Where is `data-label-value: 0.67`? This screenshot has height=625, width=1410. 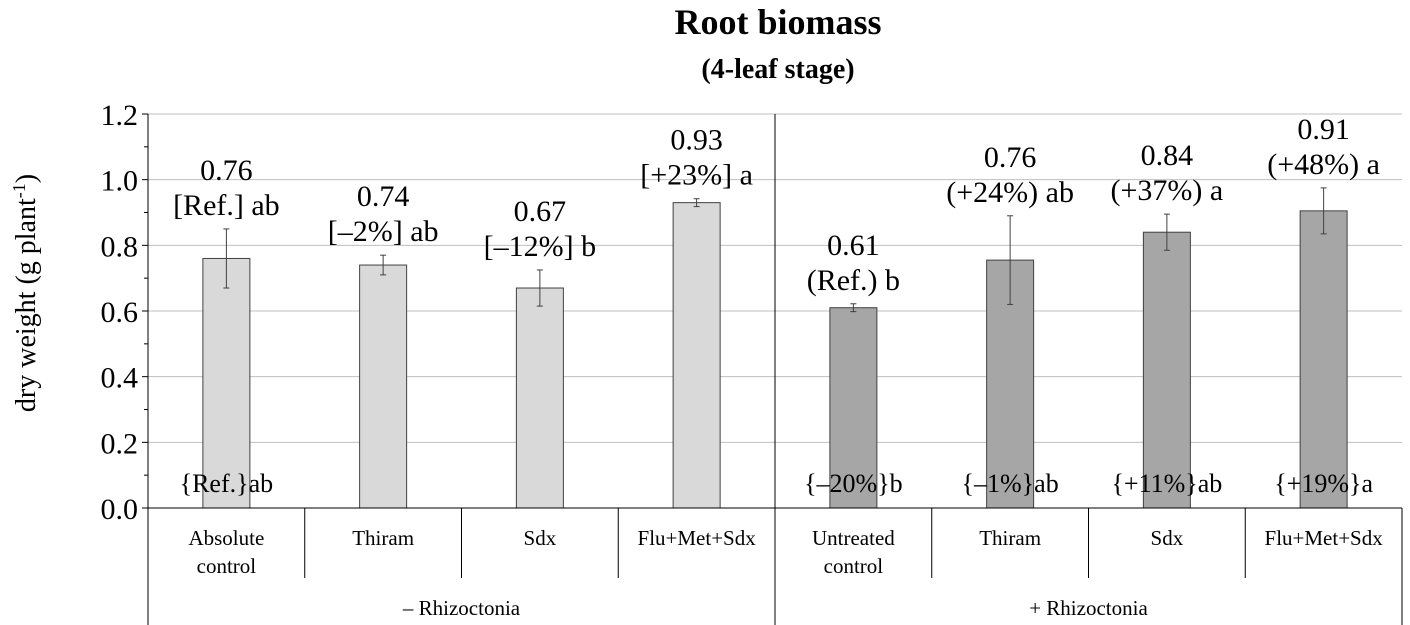 data-label-value: 0.67 is located at coordinates (540, 211).